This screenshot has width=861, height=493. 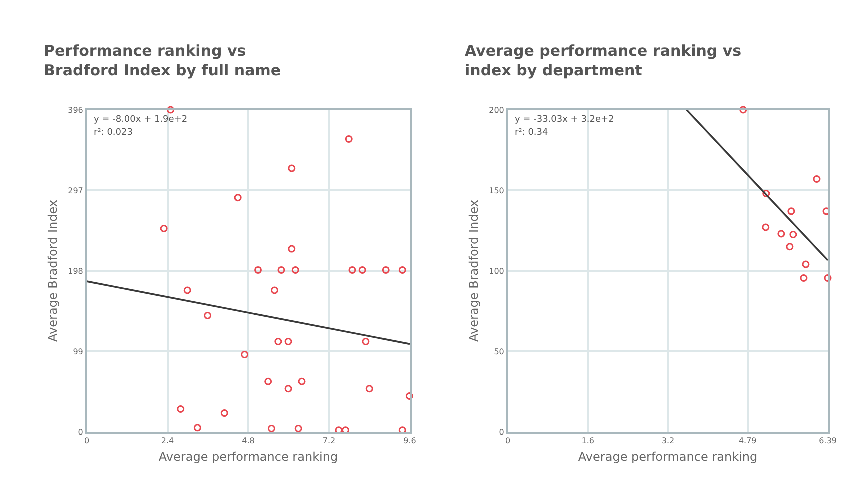 I want to click on annotation: y = -8.00x + 1.9e+2, so click(x=141, y=120).